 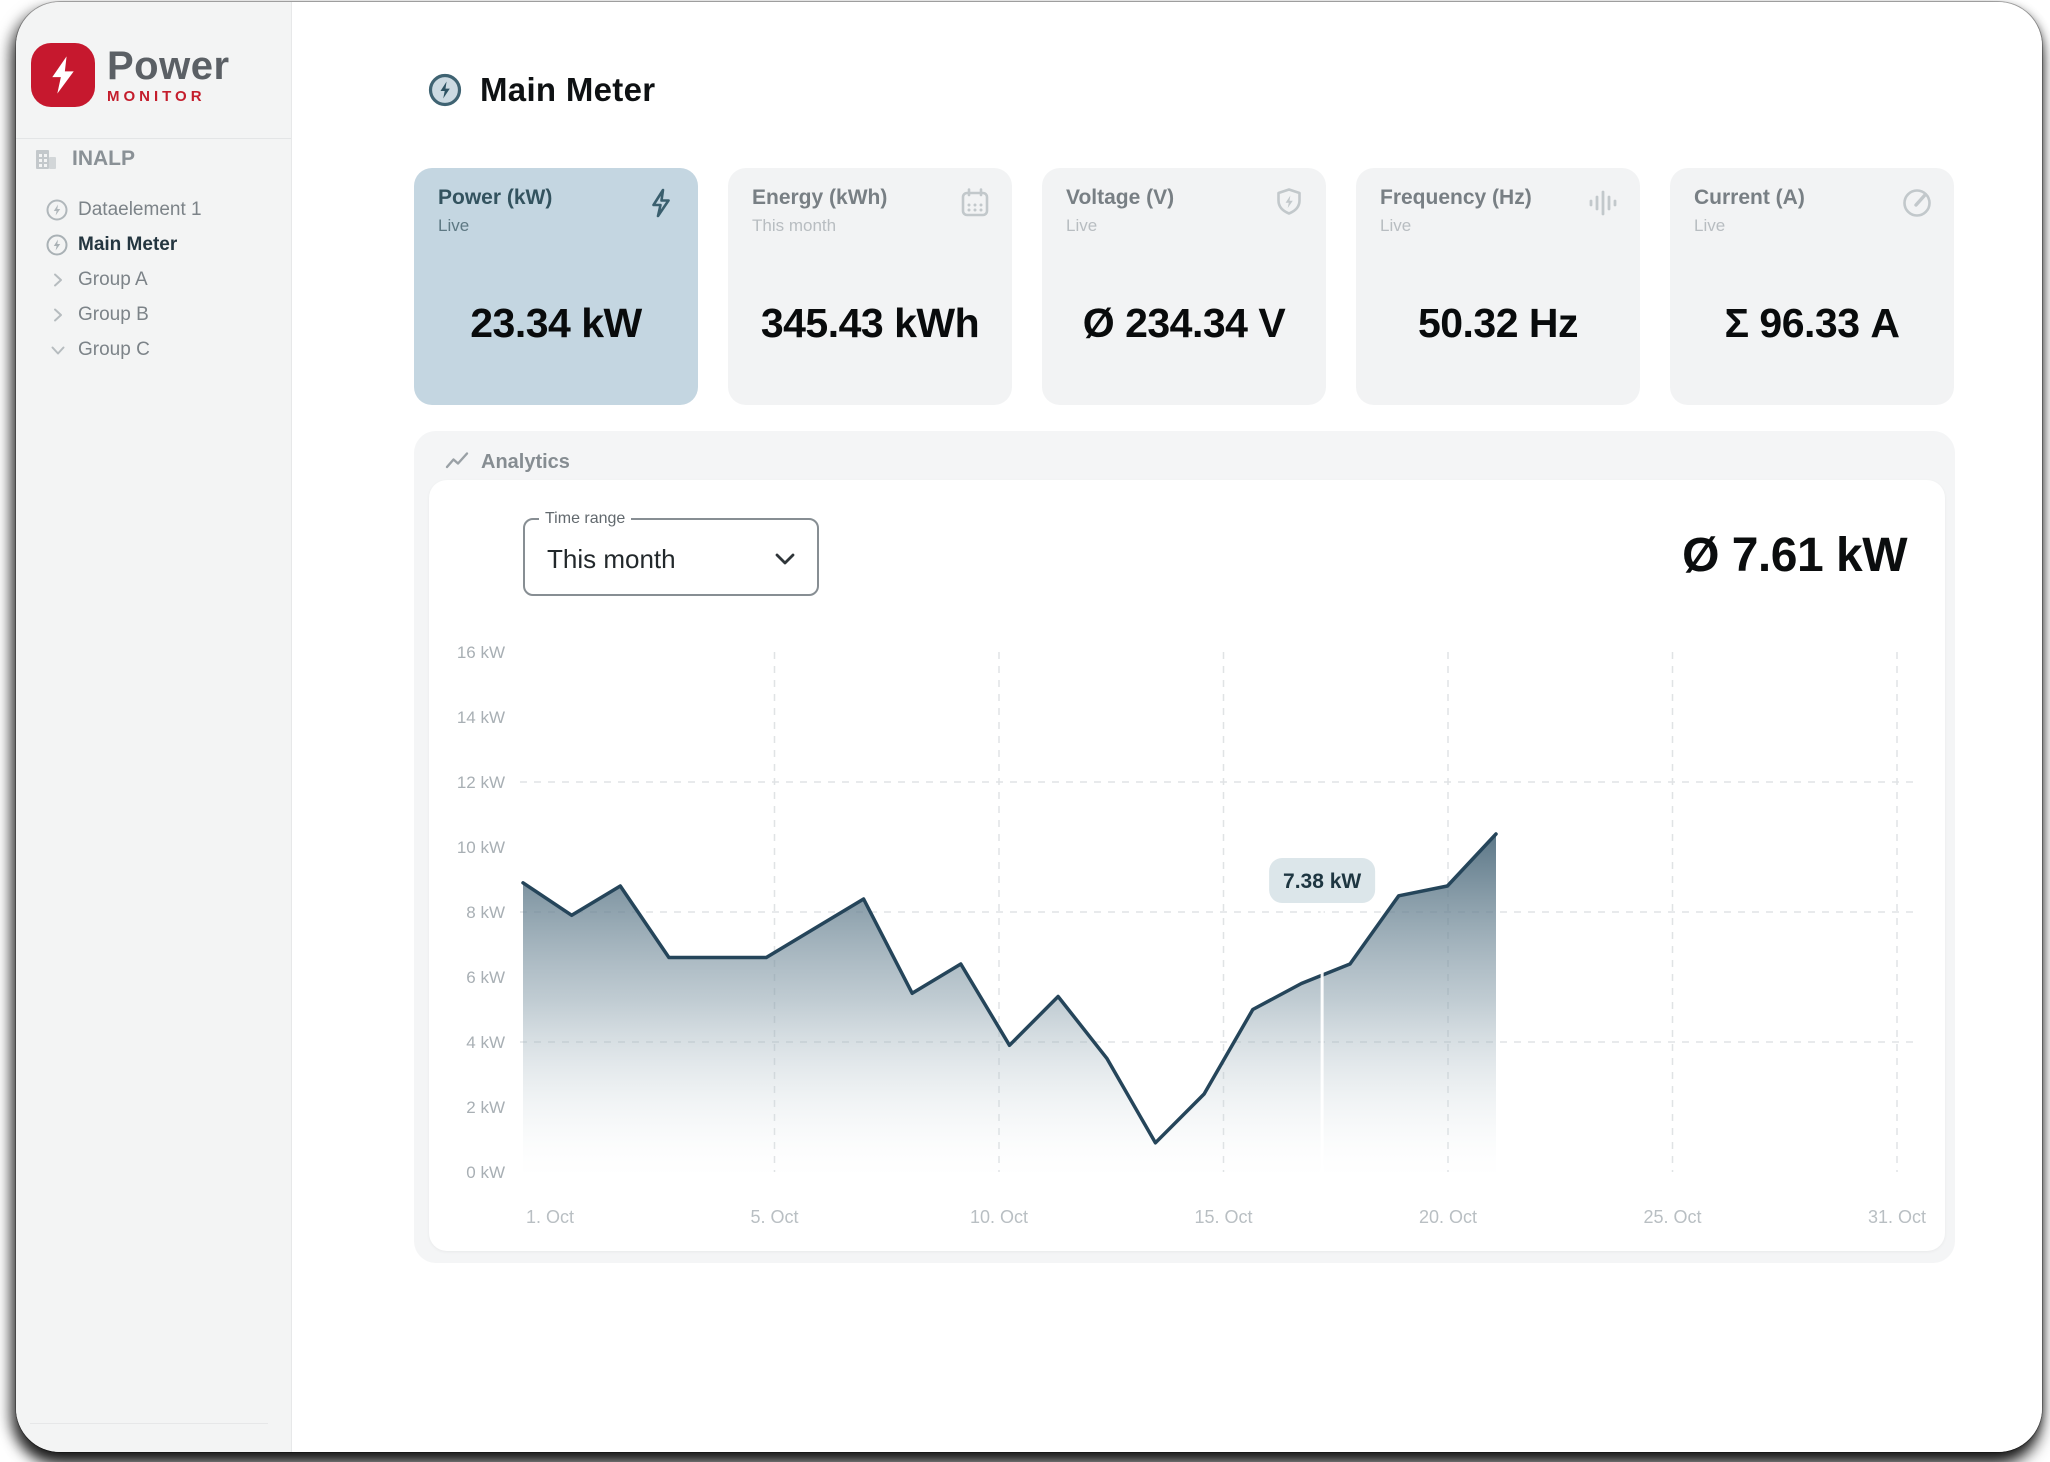 What do you see at coordinates (128, 244) in the screenshot?
I see `sidebar-item-label: Main Meter` at bounding box center [128, 244].